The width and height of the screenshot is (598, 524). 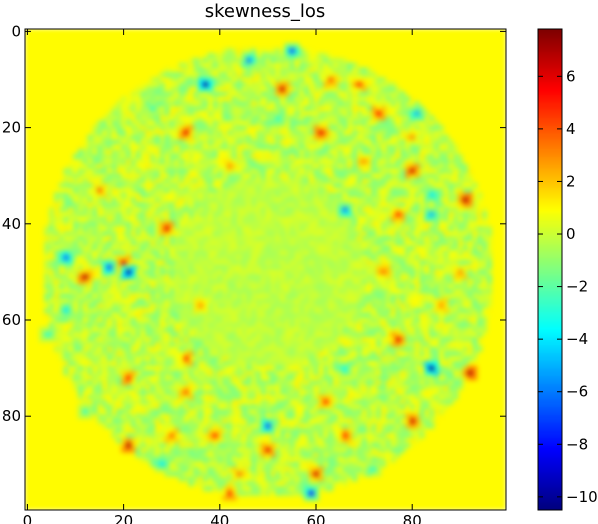 I want to click on colorbar-tick-label: −10, so click(x=582, y=497).